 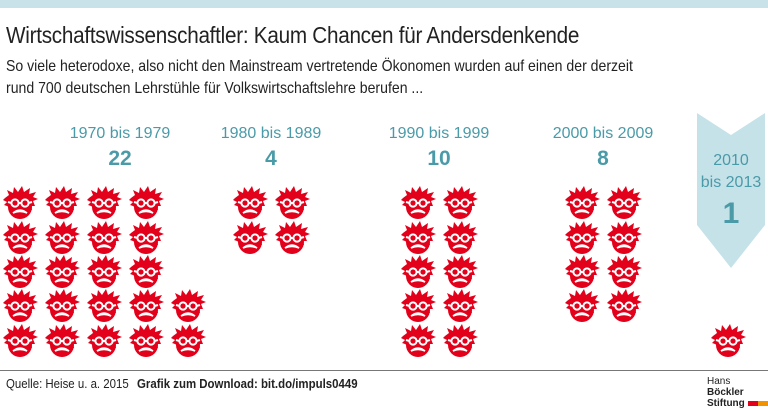 I want to click on count-label: 22, so click(x=120, y=158).